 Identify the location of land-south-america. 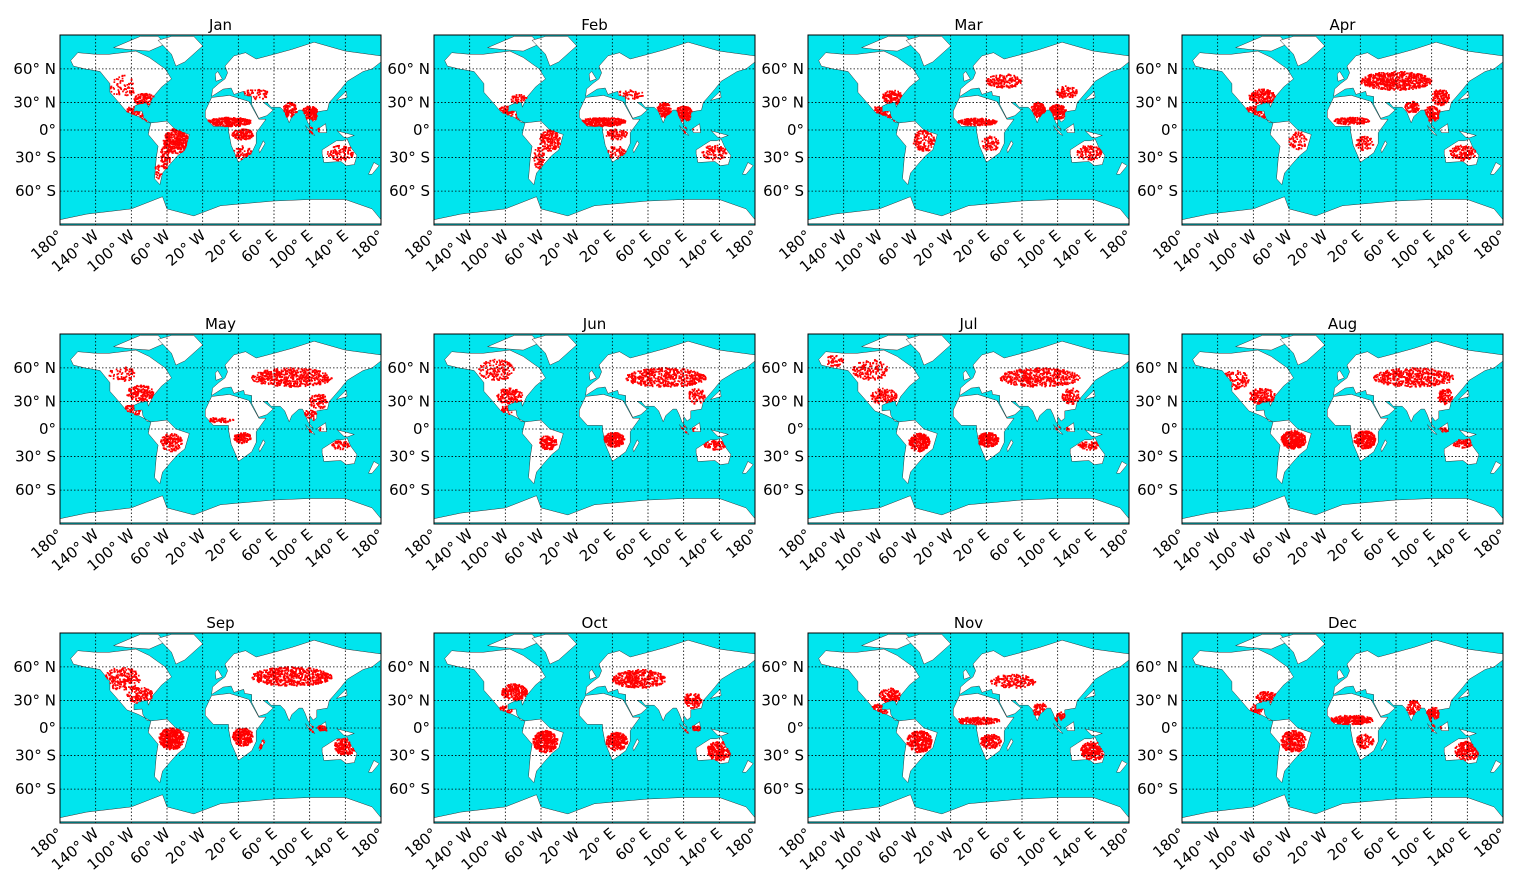
(1291, 153).